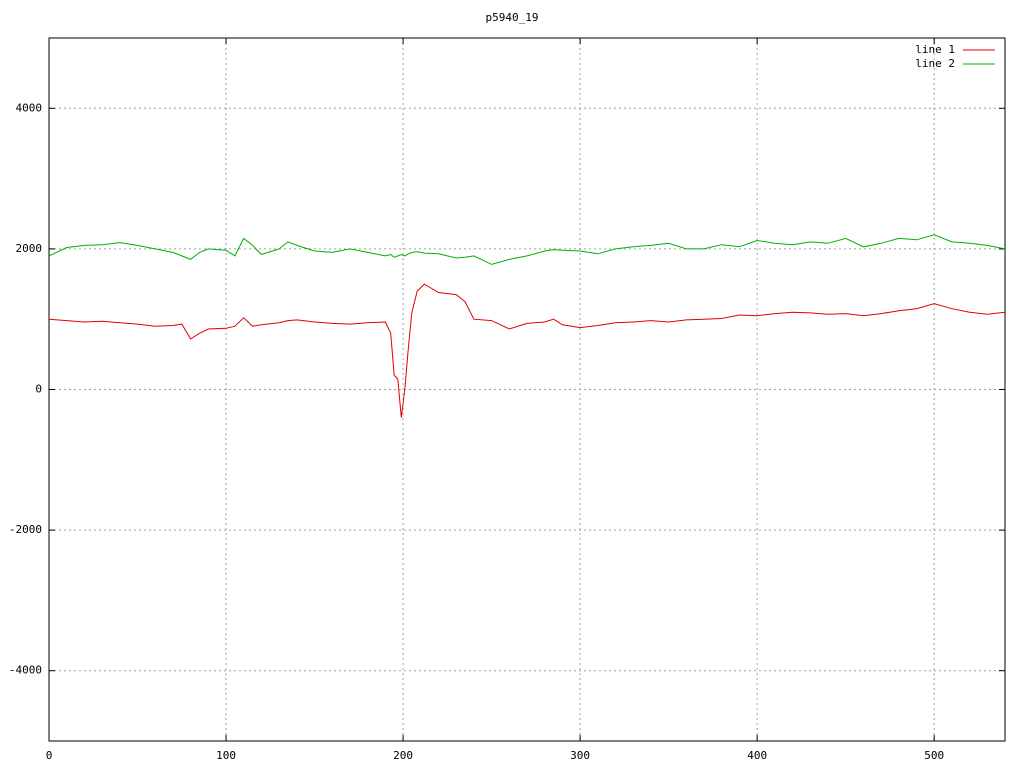 This screenshot has width=1024, height=772. Describe the element at coordinates (935, 63) in the screenshot. I see `legend-label: line 2` at that location.